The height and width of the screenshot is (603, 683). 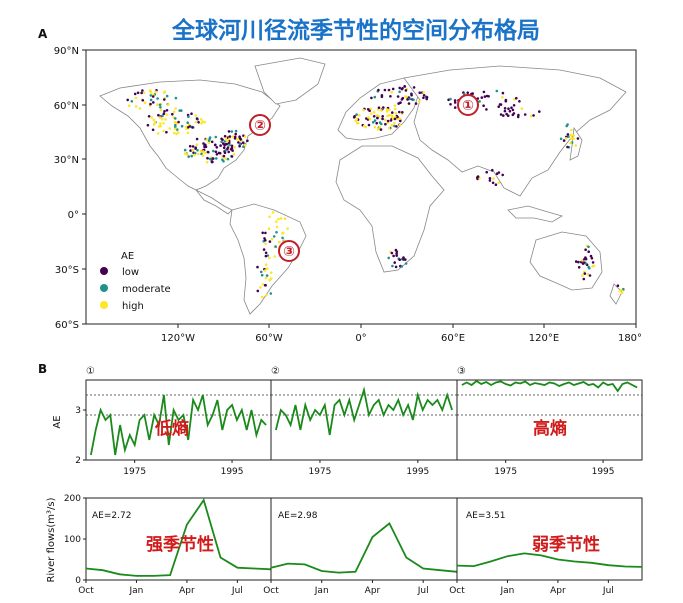 I want to click on marker-3: ③, so click(x=289, y=251).